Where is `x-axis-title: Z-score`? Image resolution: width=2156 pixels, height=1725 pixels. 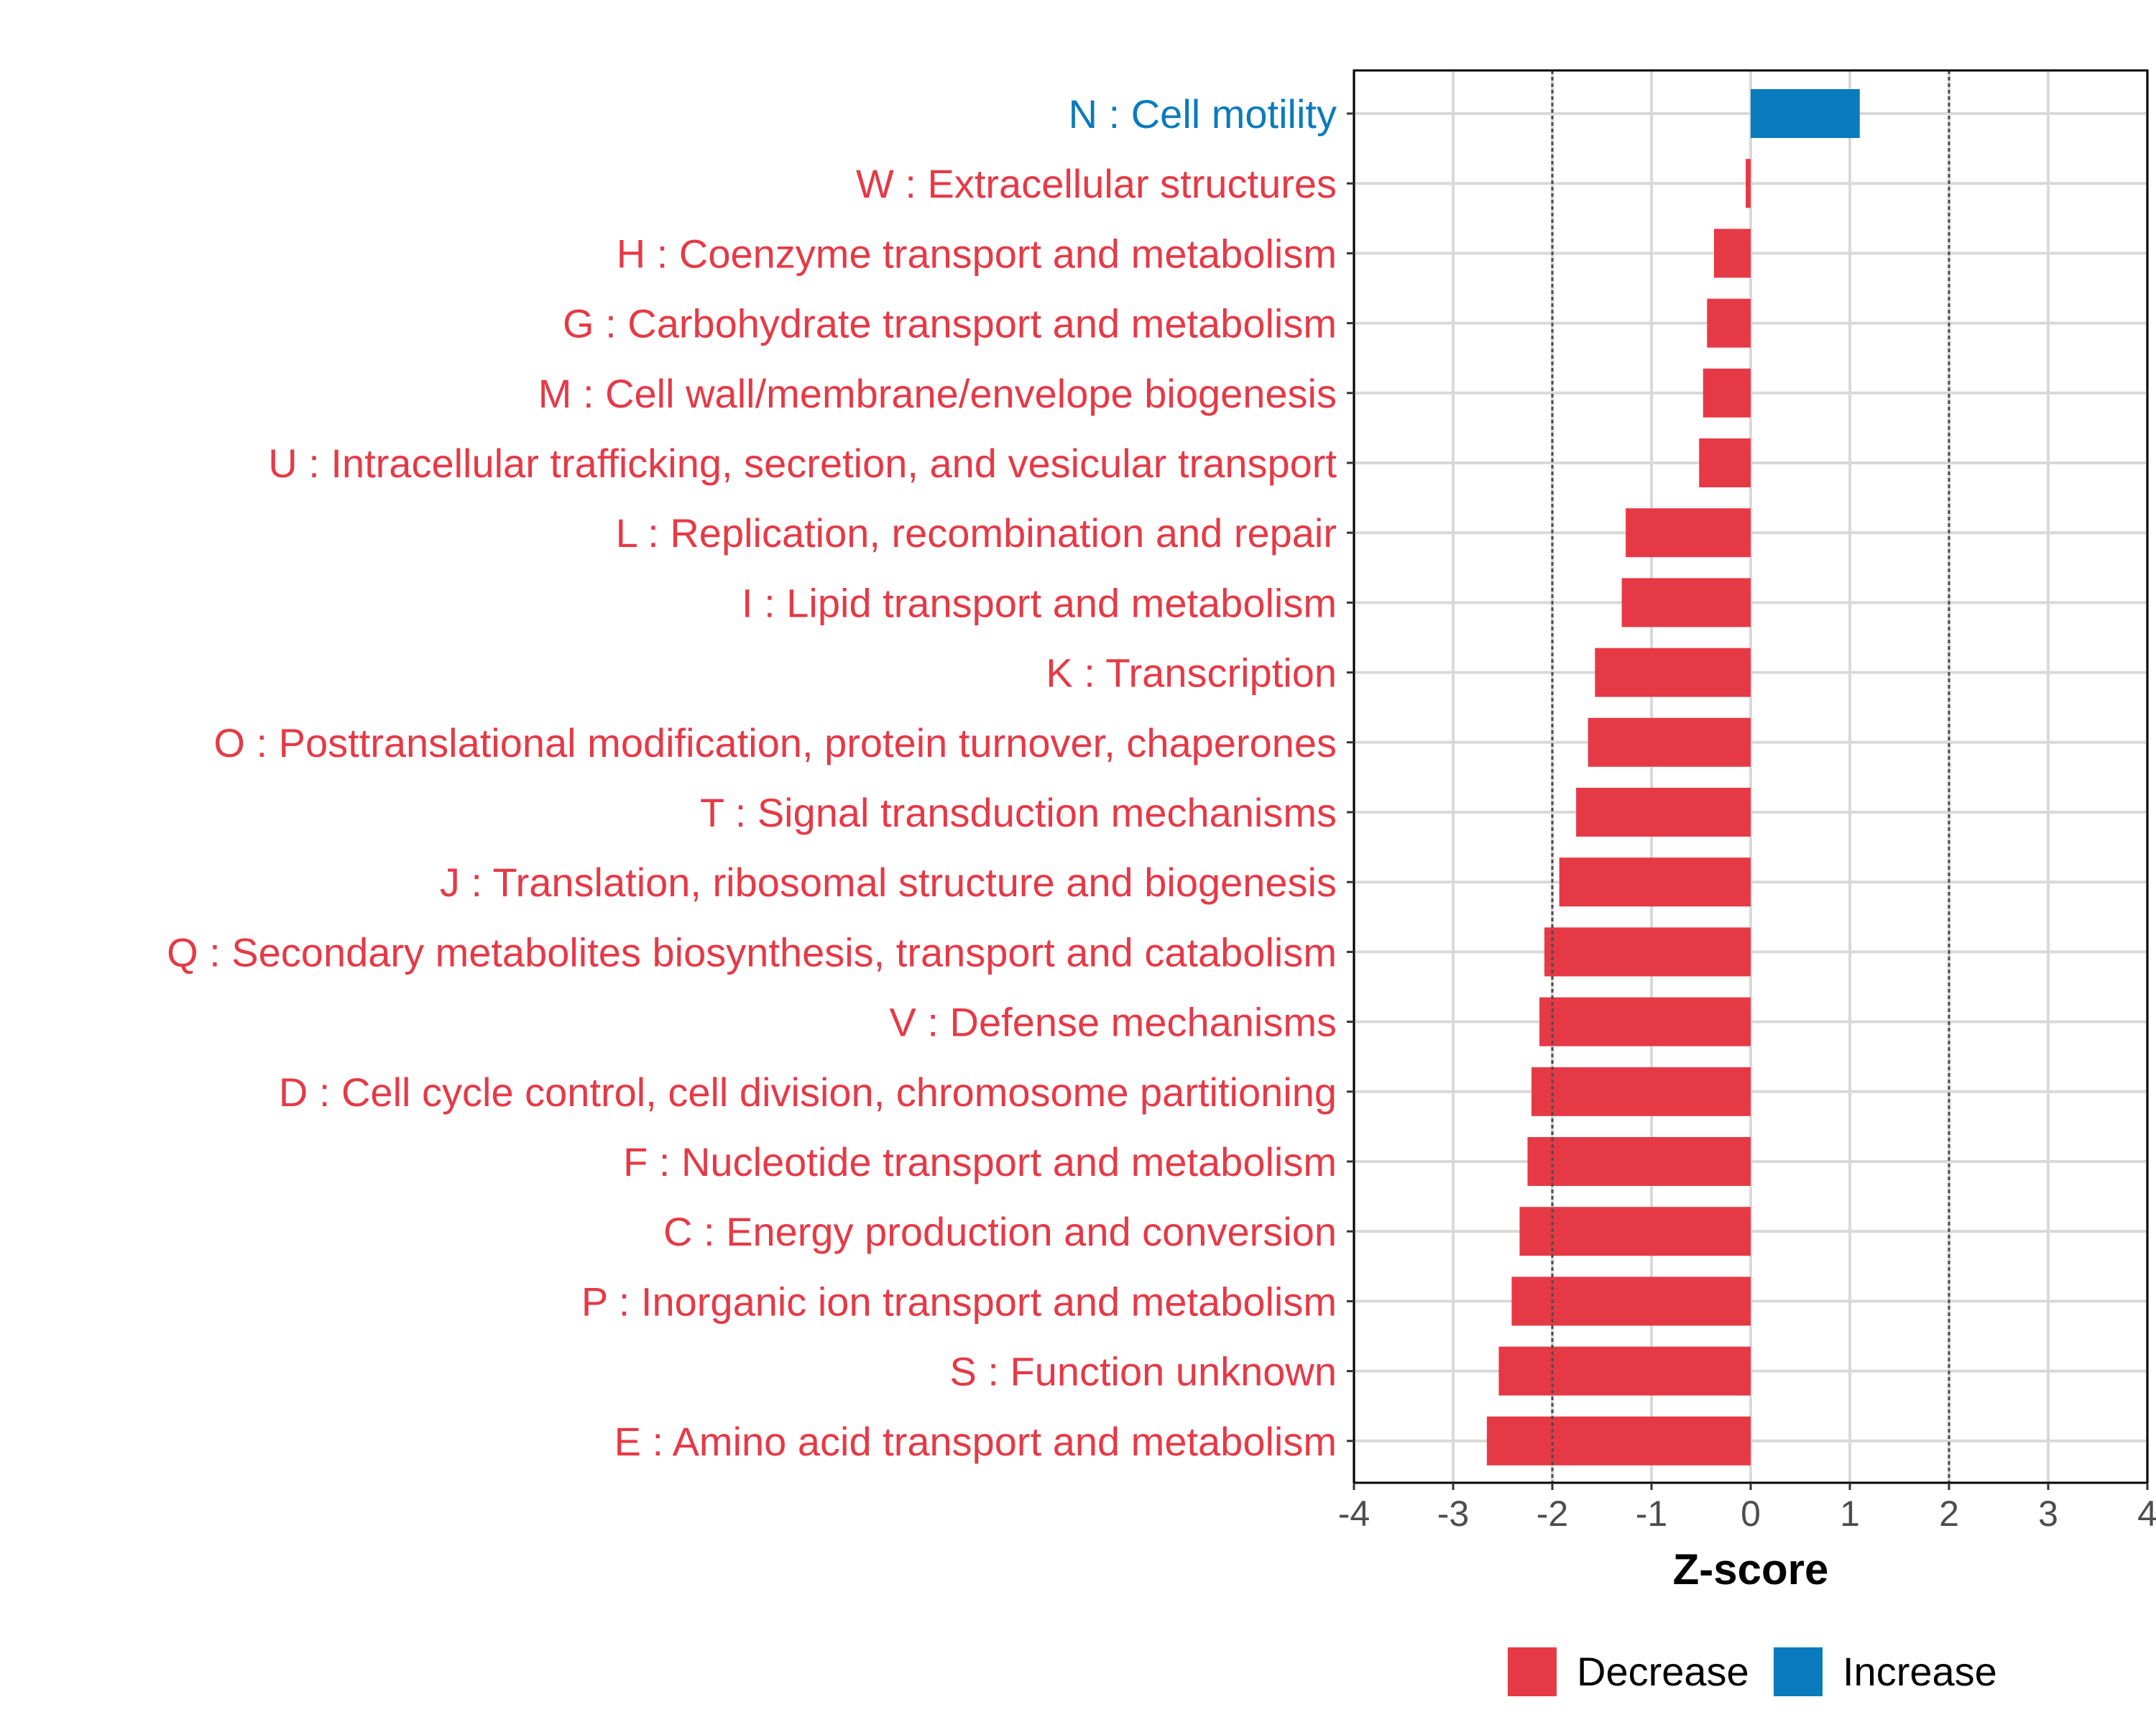
x-axis-title: Z-score is located at coordinates (1751, 1569).